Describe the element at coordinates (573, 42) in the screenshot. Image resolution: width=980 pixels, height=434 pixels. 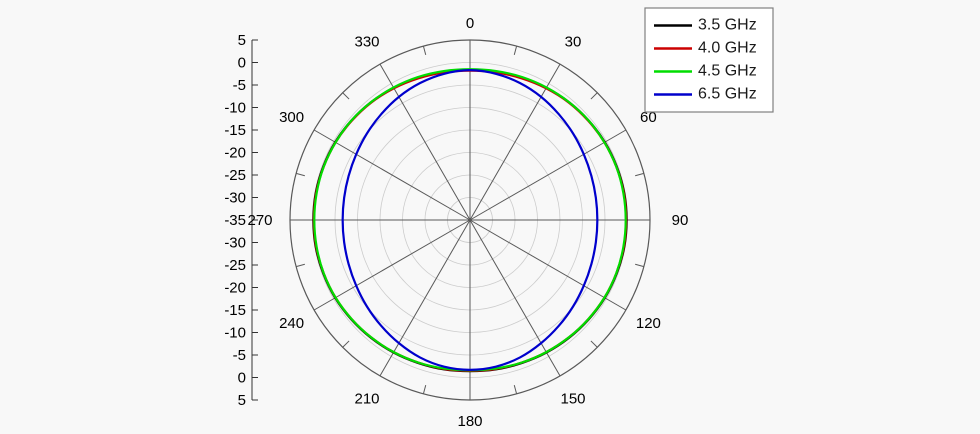
I see `angle-label-30: 30` at that location.